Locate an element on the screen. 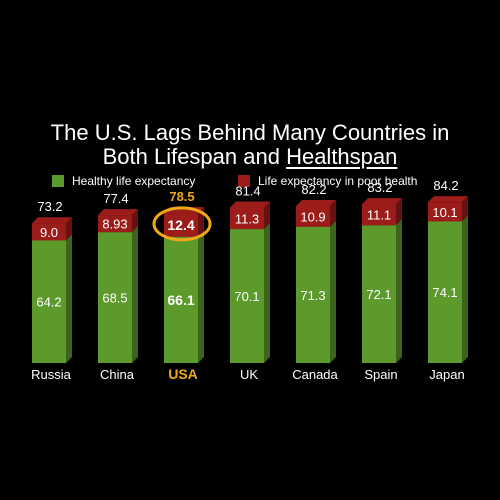  chart-title-underlined: Healthspan is located at coordinates (342, 156).